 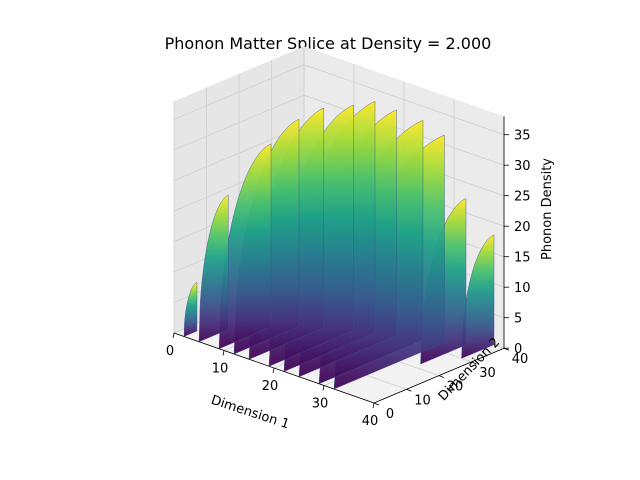 I want to click on x-tick-label: 0, so click(x=170, y=351).